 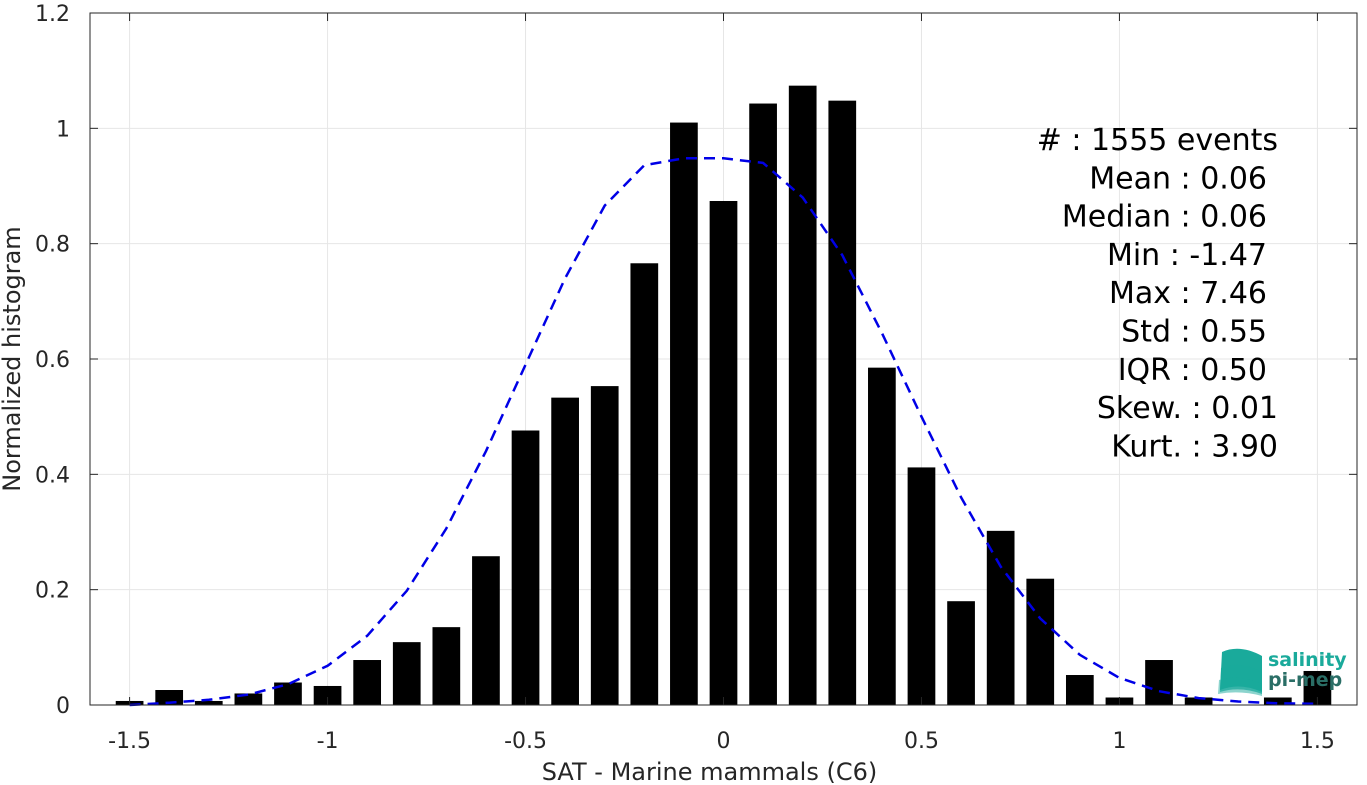 I want to click on stat-line-3: Min : -1.47, so click(x=1187, y=255).